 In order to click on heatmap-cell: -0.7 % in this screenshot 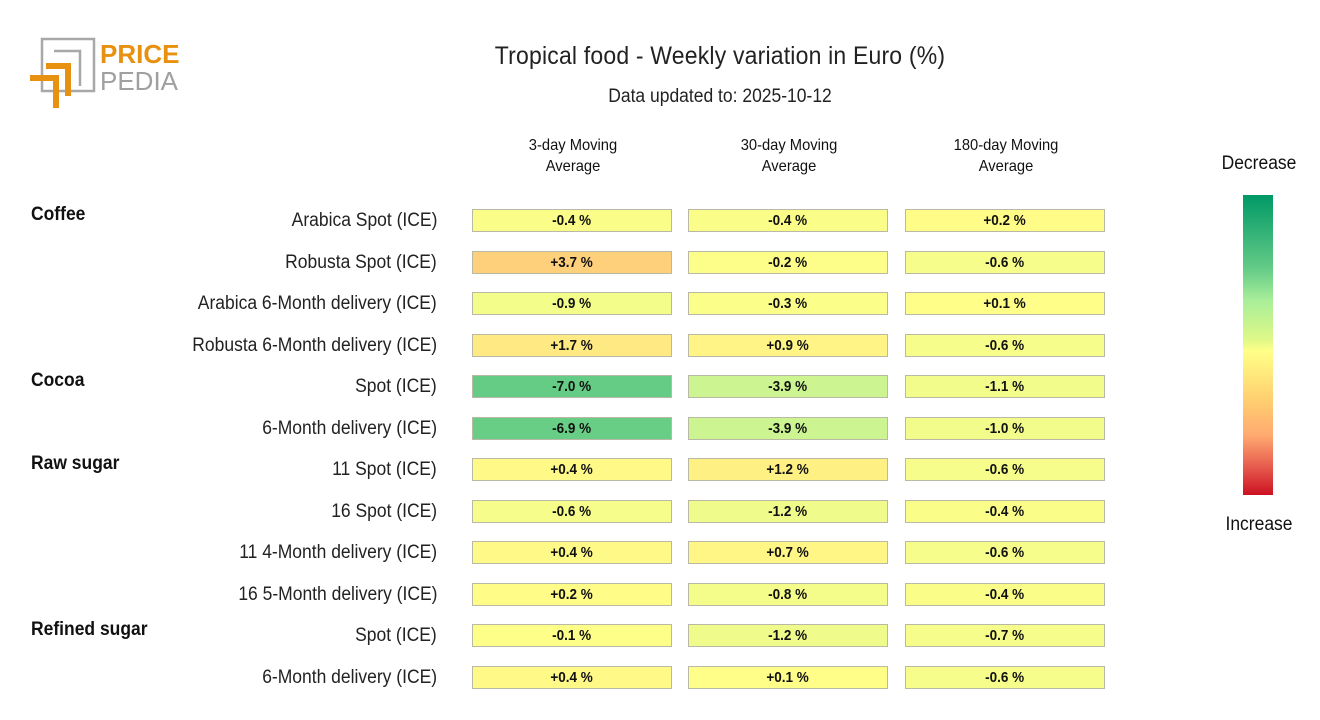, I will do `click(1005, 635)`.